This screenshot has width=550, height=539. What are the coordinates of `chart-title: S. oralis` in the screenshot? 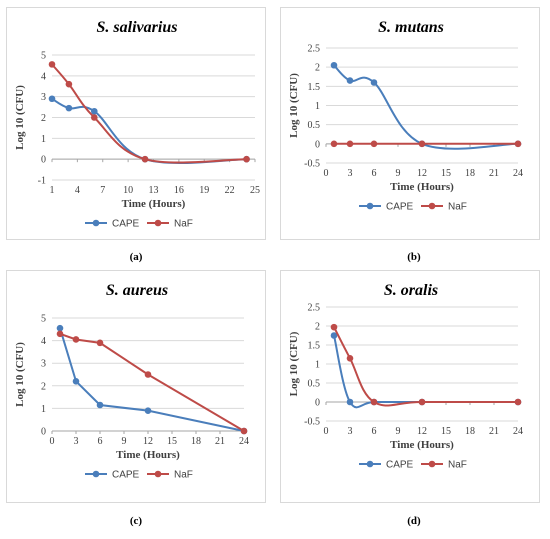 It's located at (411, 290).